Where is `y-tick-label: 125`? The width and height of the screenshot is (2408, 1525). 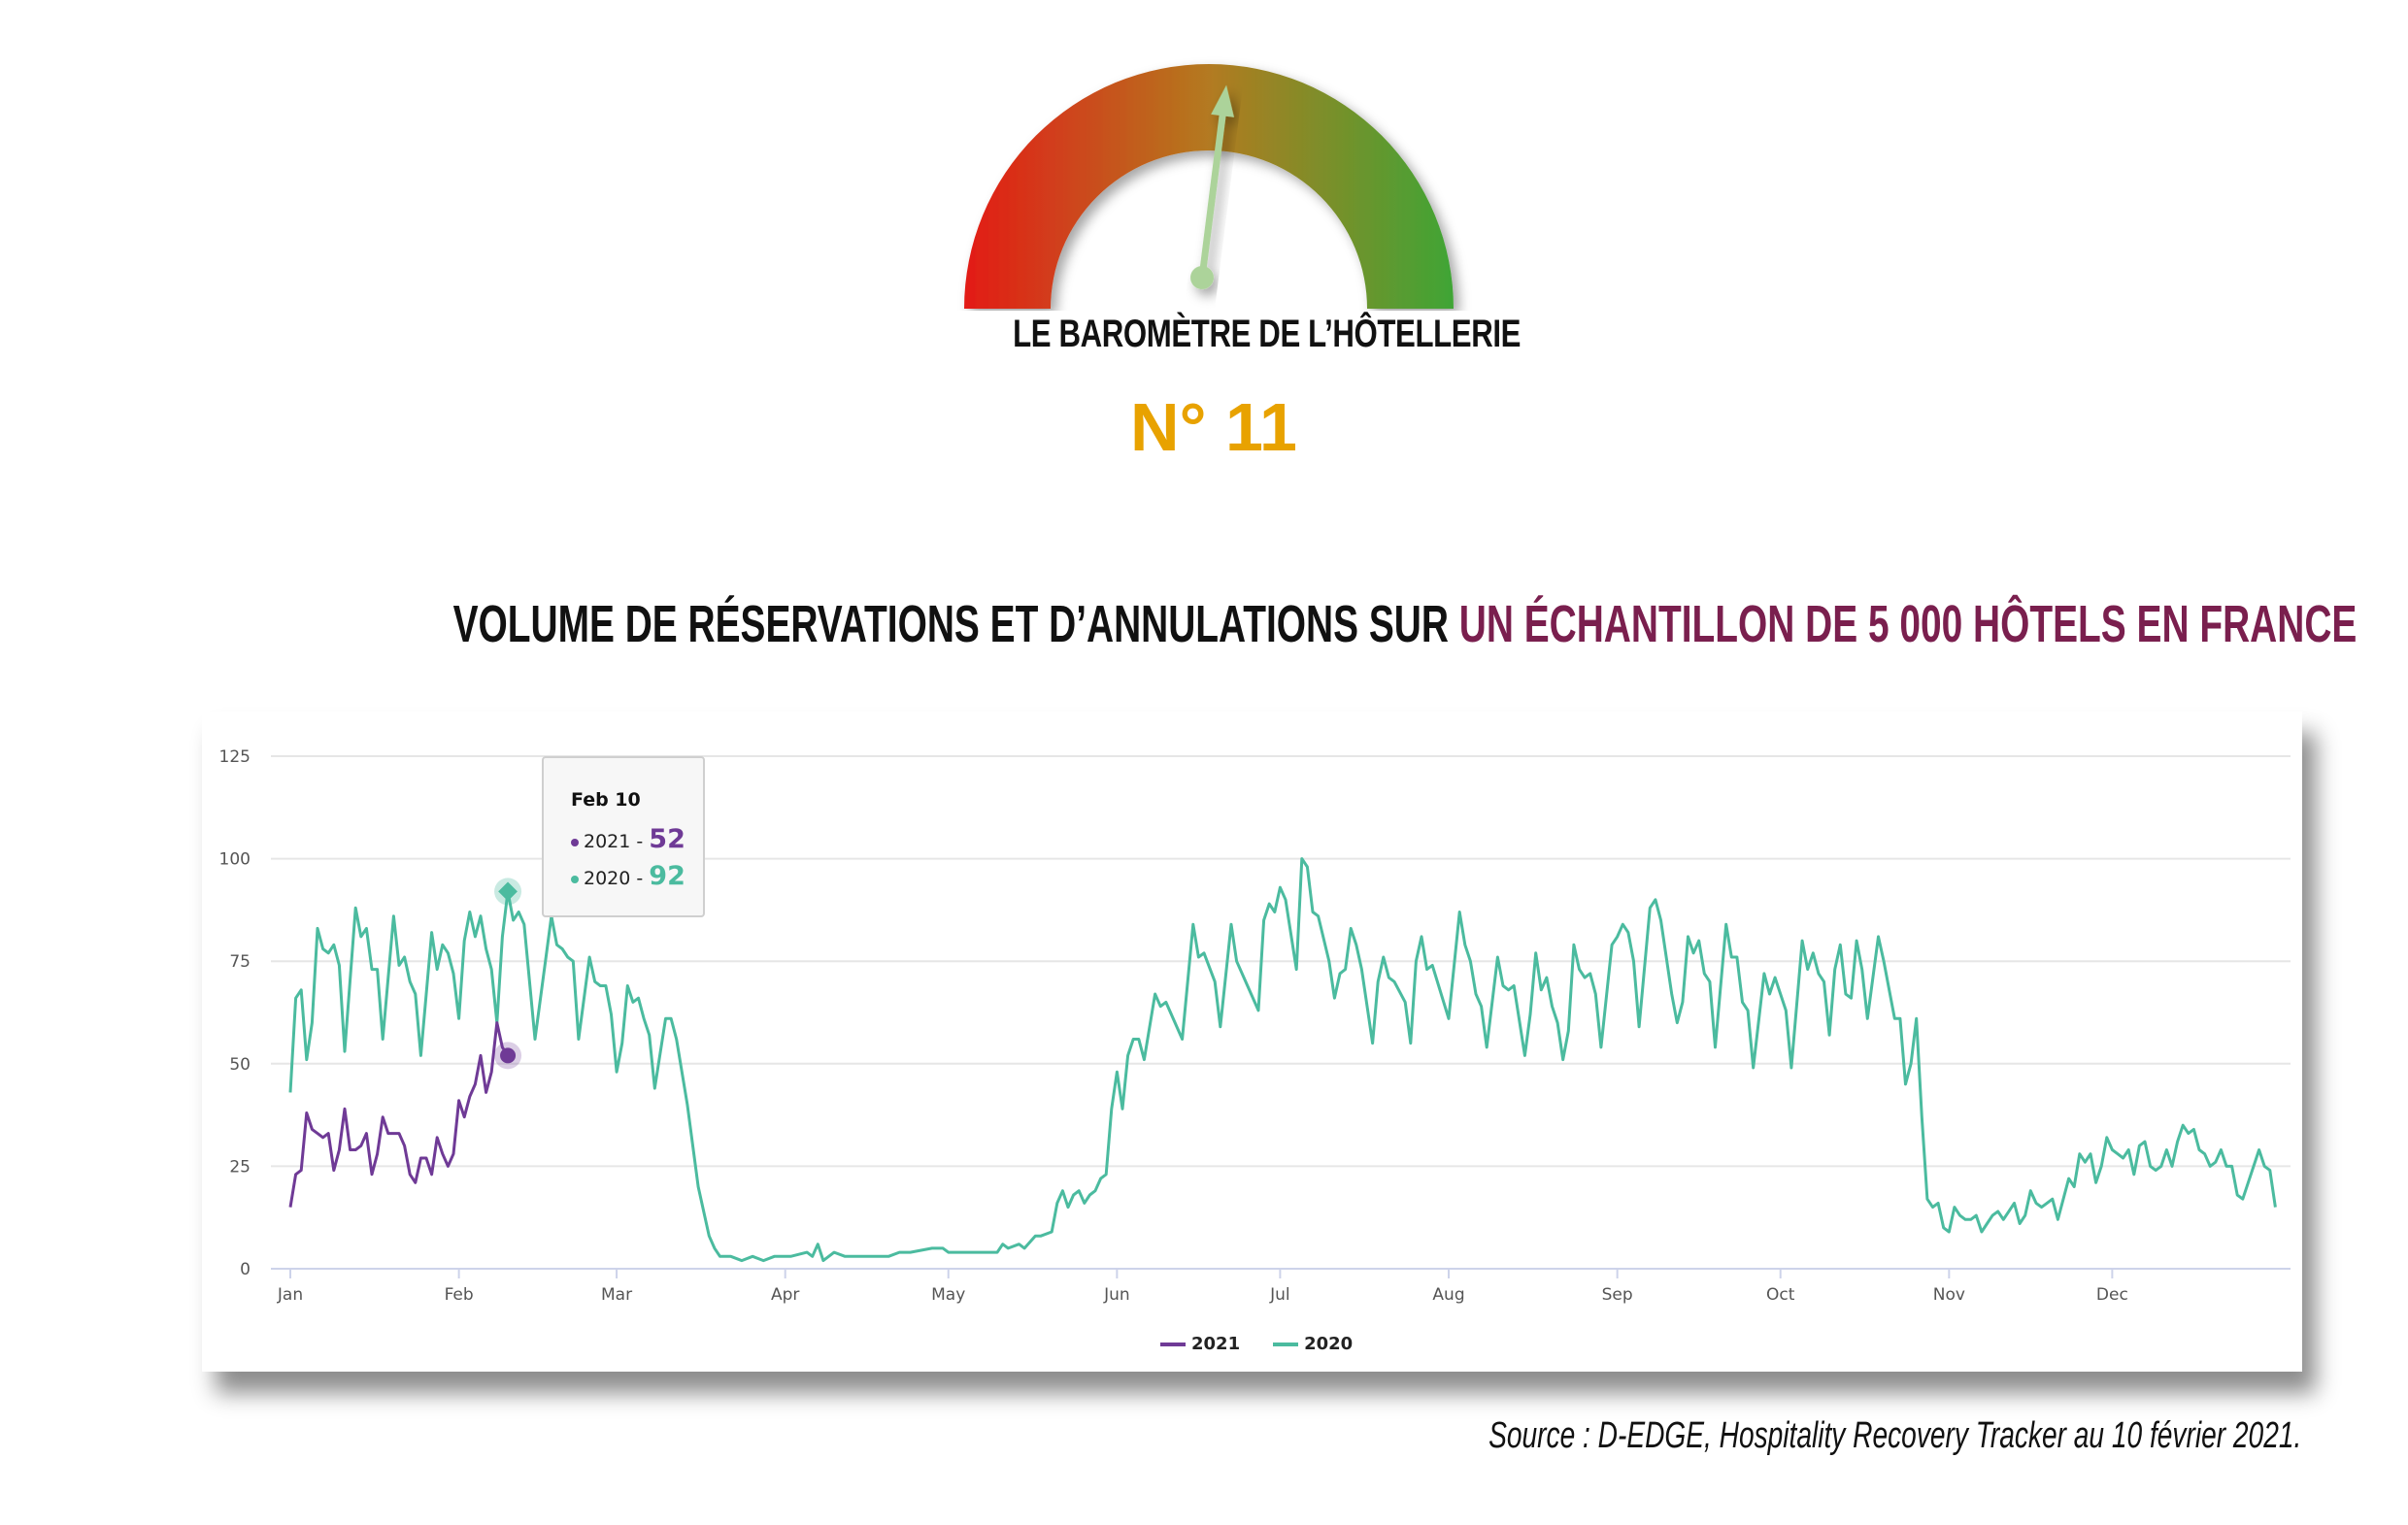
y-tick-label: 125 is located at coordinates (235, 757).